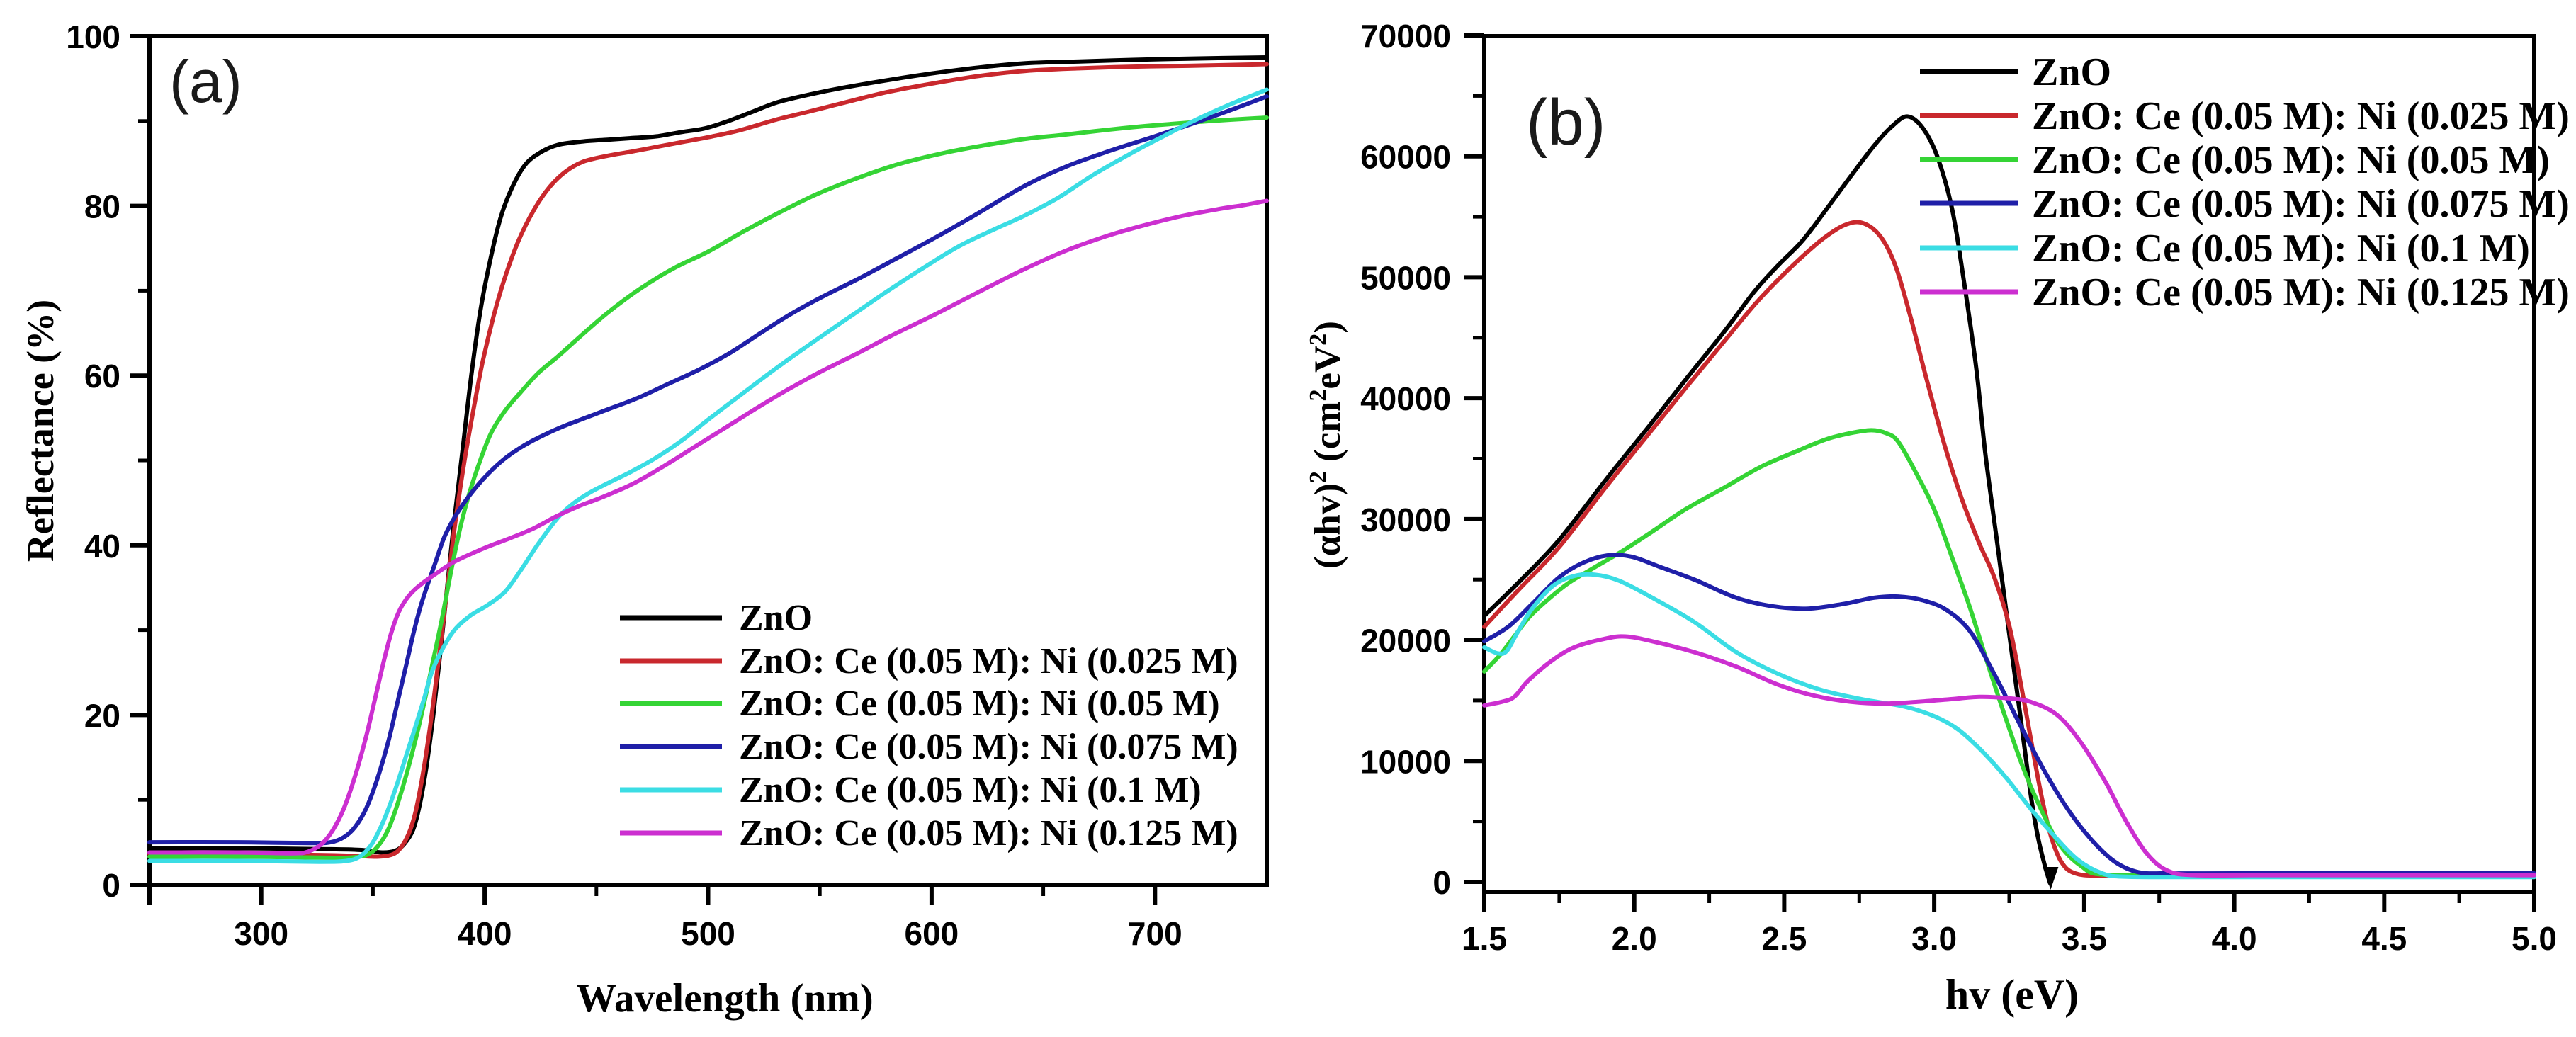  What do you see at coordinates (1634, 939) in the screenshot?
I see `svg-text: 2.0` at bounding box center [1634, 939].